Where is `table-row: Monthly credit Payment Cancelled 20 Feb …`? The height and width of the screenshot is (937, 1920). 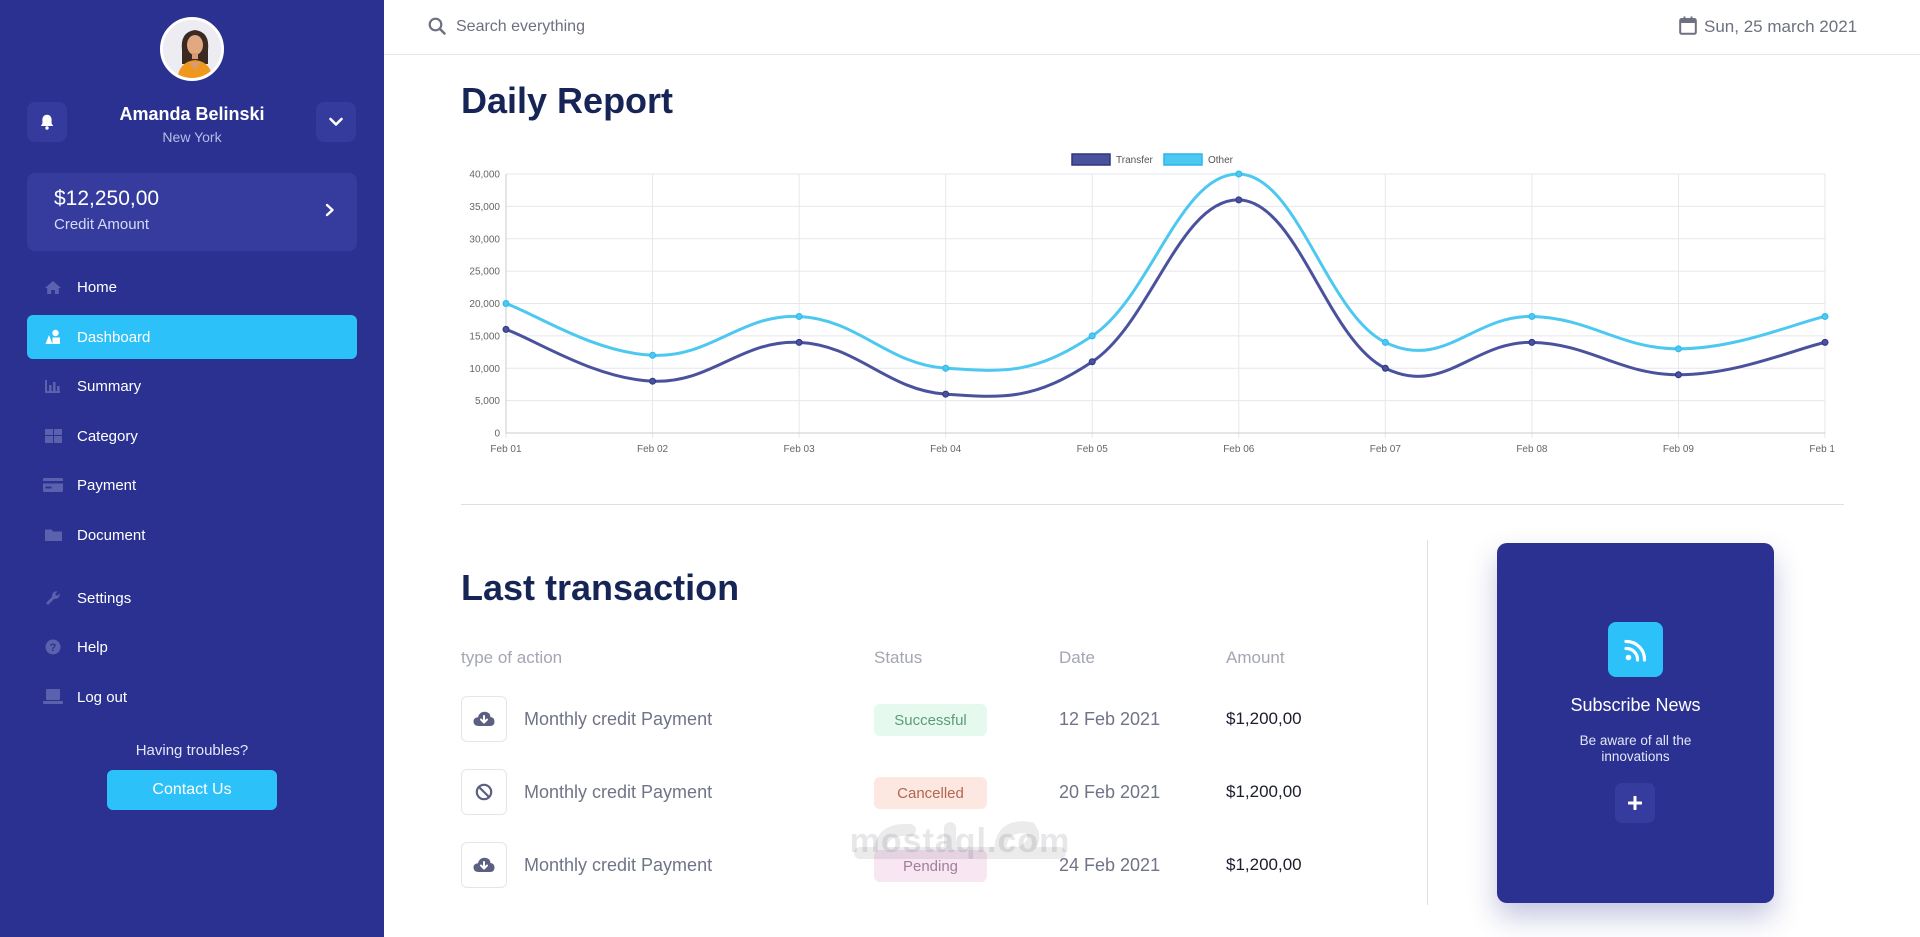
table-row: Monthly credit Payment Cancelled 20 Feb … is located at coordinates (891, 792).